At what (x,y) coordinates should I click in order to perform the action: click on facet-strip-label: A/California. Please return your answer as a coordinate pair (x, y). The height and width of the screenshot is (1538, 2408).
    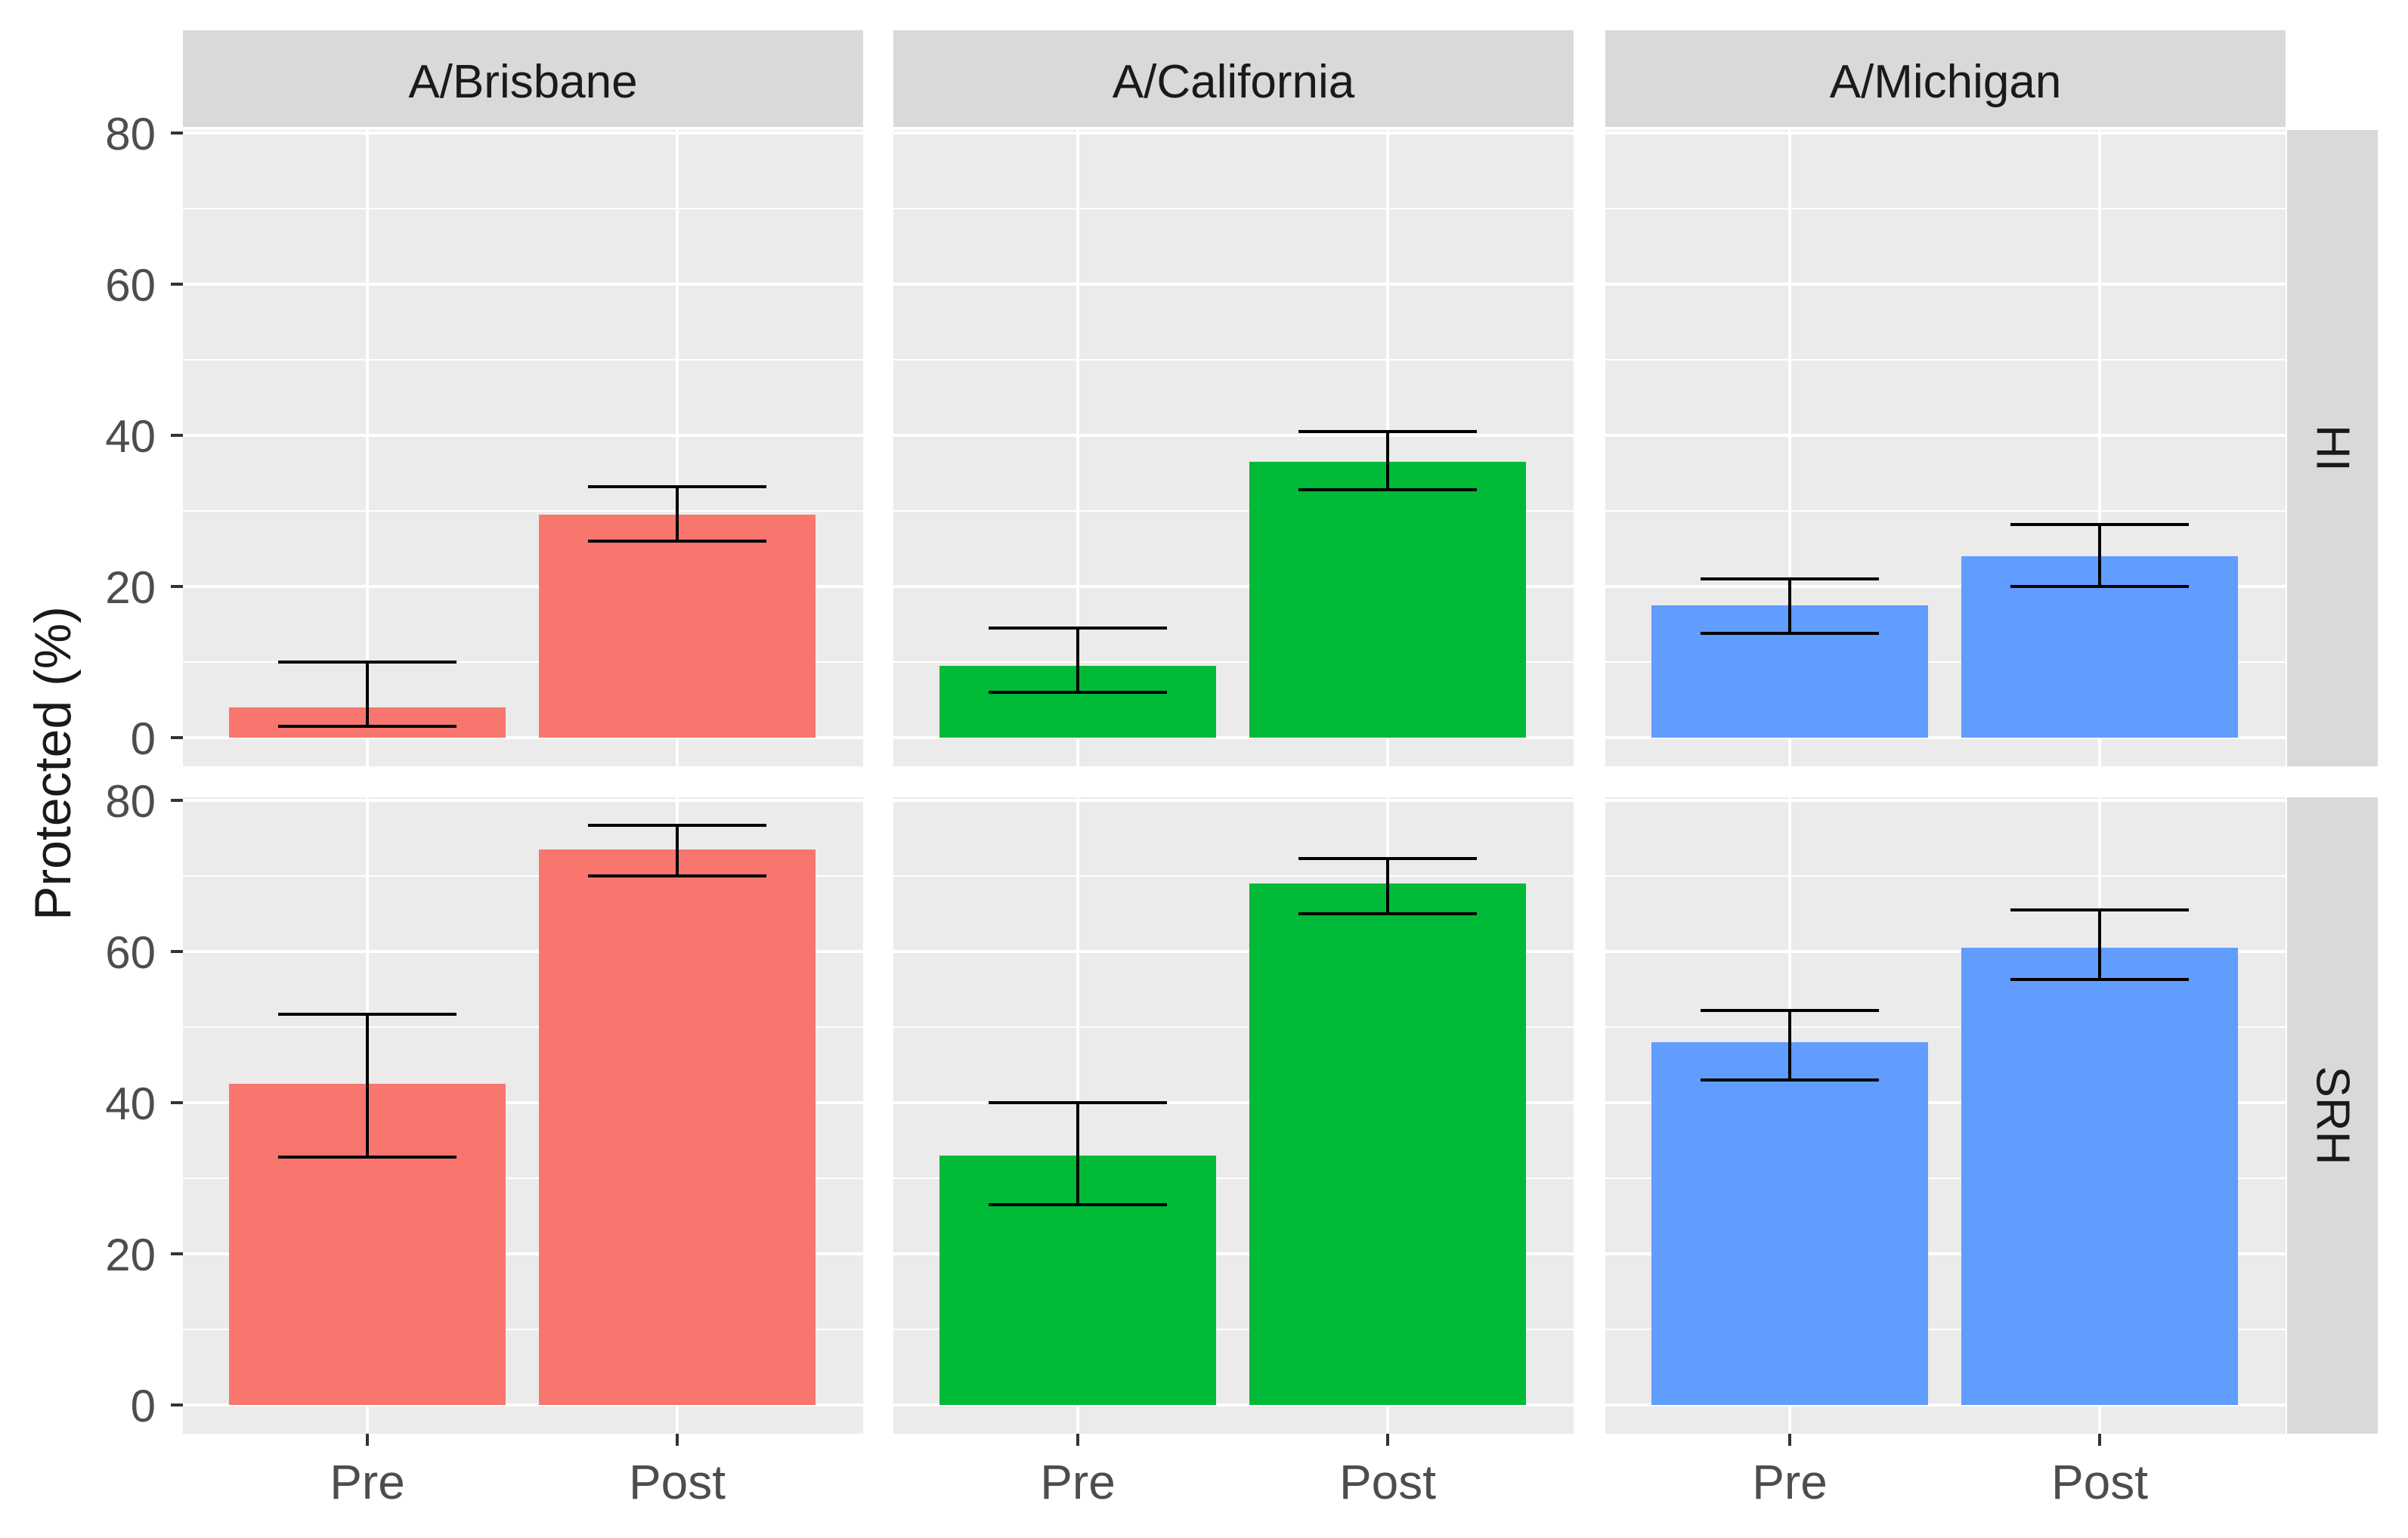
    Looking at the image, I should click on (1234, 82).